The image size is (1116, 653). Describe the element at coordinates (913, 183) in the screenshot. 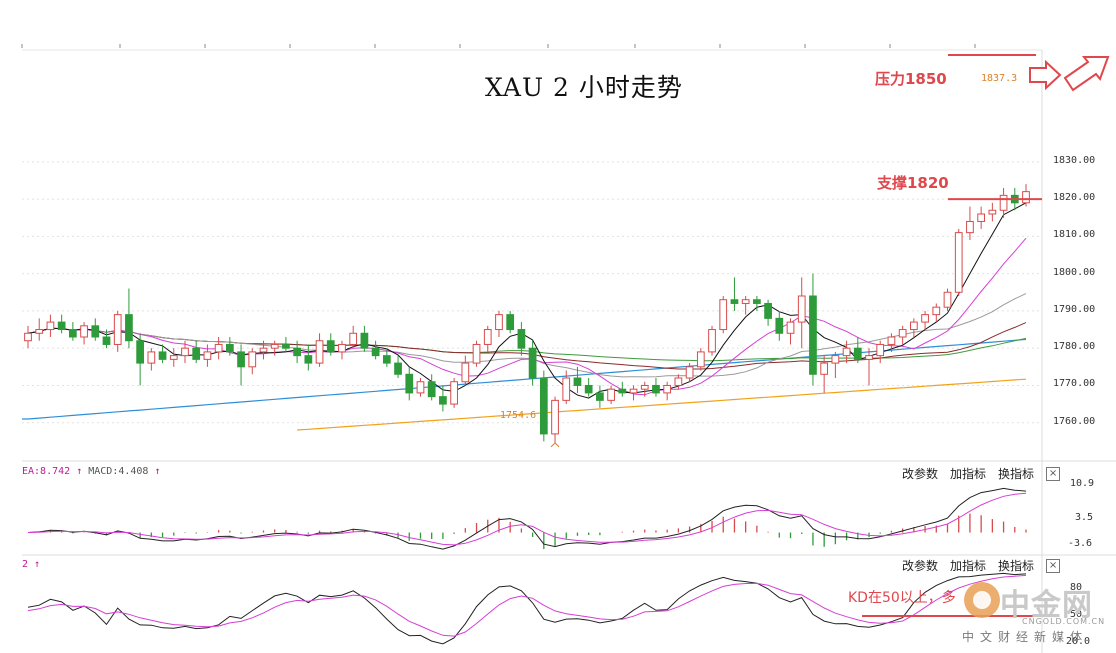

I see `support-label: 支撑1820` at that location.